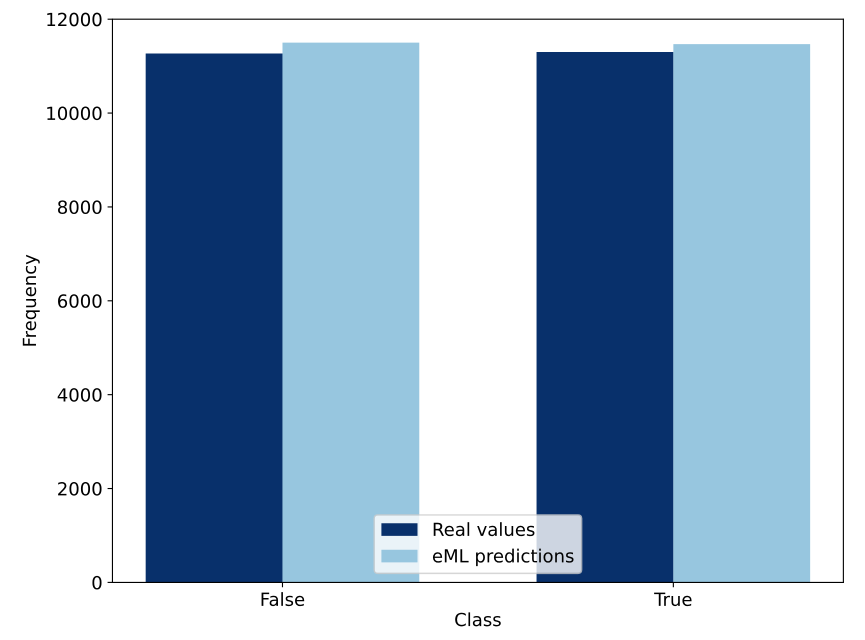 The image size is (865, 640). I want to click on y-tick-label: 12000, so click(74, 19).